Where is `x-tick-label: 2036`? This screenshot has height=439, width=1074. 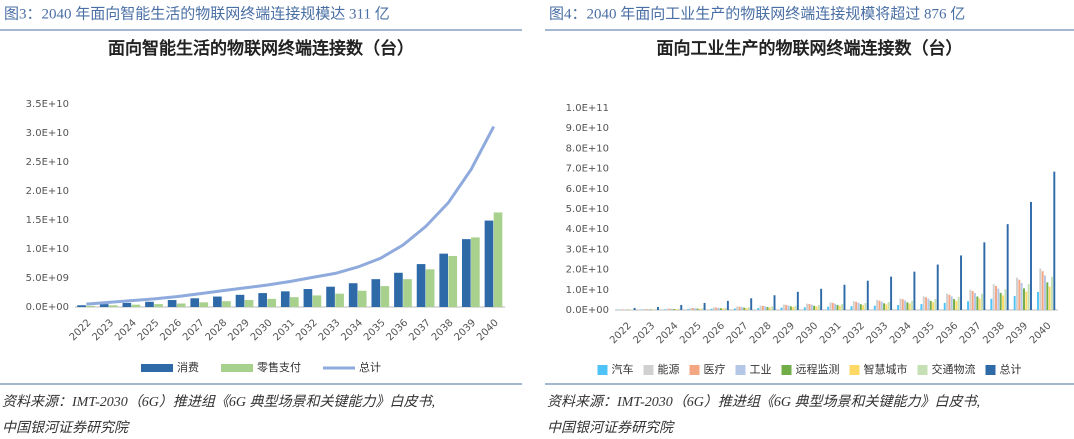
x-tick-label: 2036 is located at coordinates (398, 330).